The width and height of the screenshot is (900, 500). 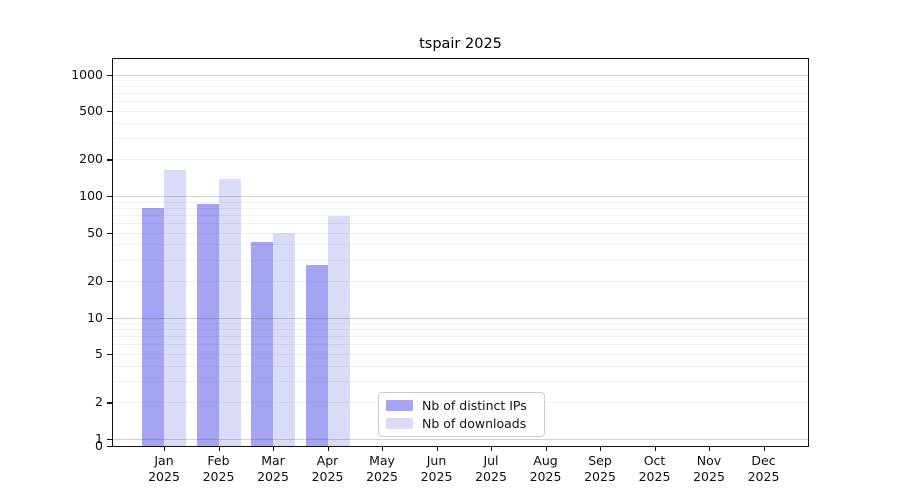 What do you see at coordinates (273, 460) in the screenshot?
I see `x-tick-month: Mar` at bounding box center [273, 460].